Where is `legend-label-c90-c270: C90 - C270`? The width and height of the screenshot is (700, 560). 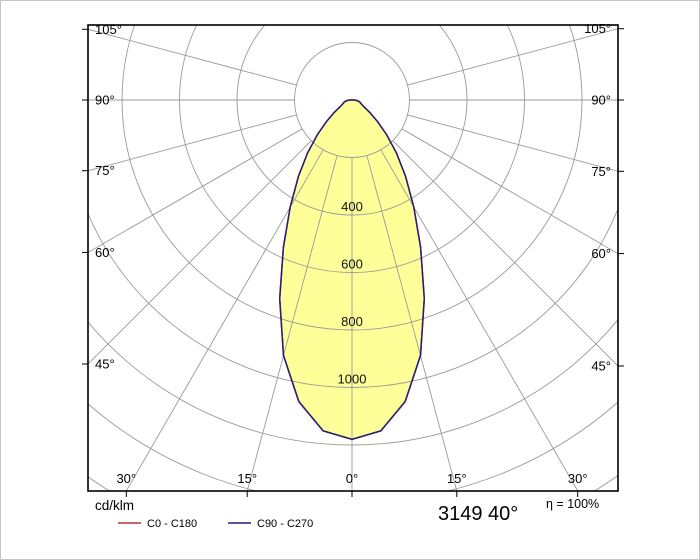
legend-label-c90-c270: C90 - C270 is located at coordinates (285, 524).